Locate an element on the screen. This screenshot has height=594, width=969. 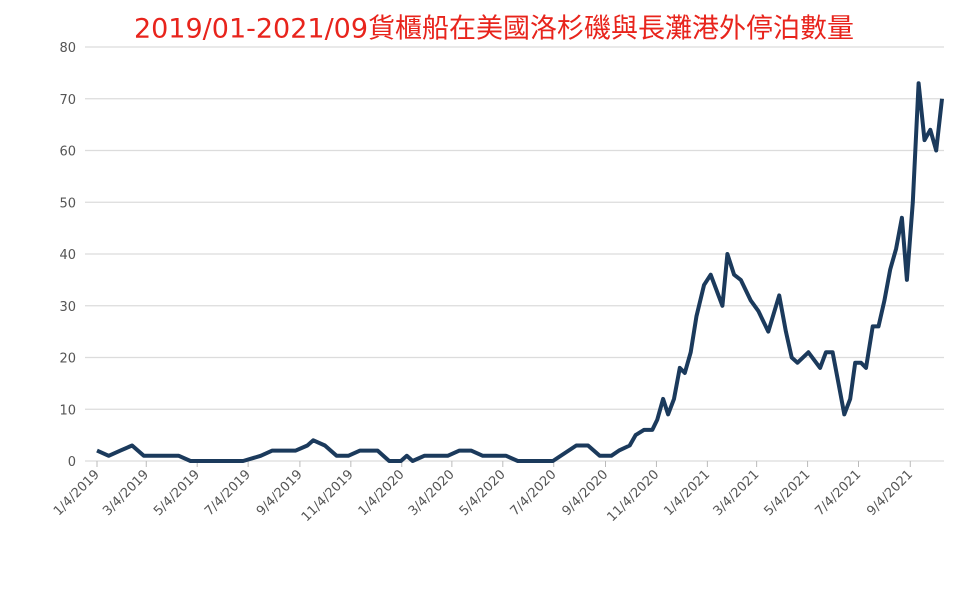
x-tick-label: 5/4/2019 is located at coordinates (177, 493).